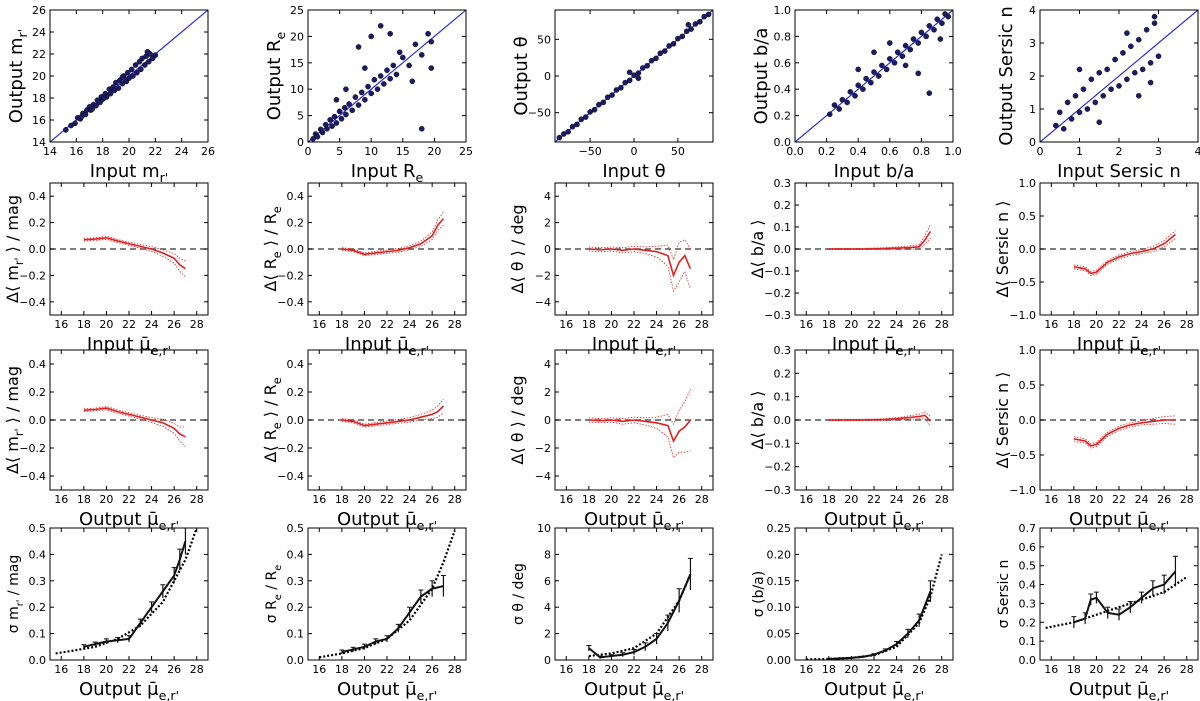 The image size is (1200, 701). Describe the element at coordinates (38, 554) in the screenshot. I see `y-tick-label: 0.4` at that location.